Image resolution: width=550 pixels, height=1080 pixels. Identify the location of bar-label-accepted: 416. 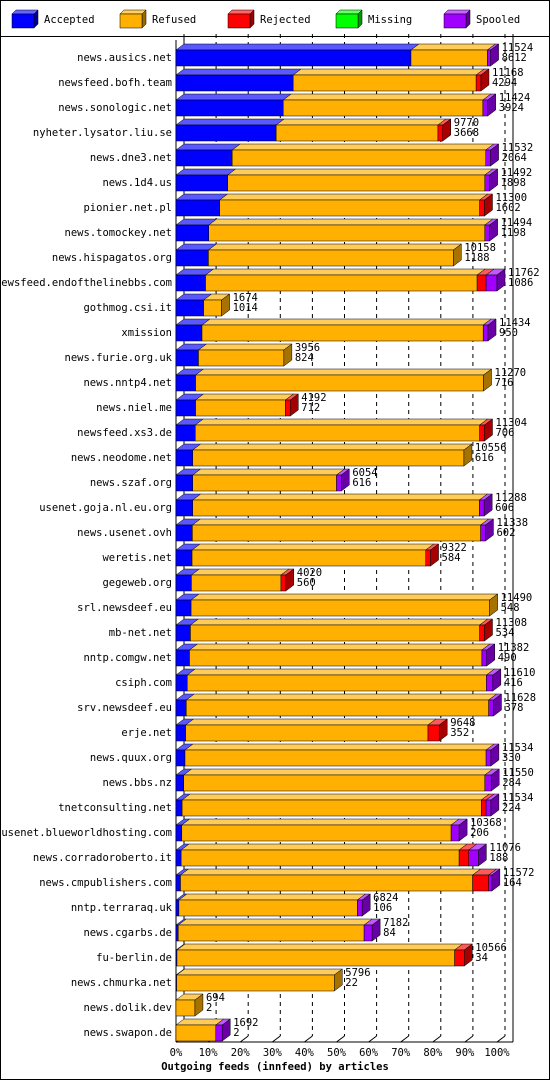
(513, 683).